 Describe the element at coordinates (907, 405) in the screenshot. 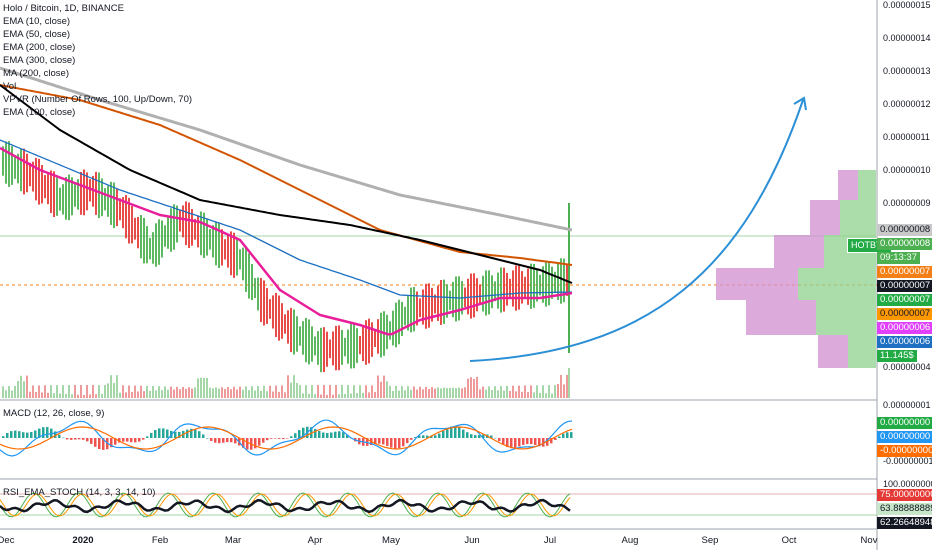

I see `macd-tick: 0.00000001` at that location.